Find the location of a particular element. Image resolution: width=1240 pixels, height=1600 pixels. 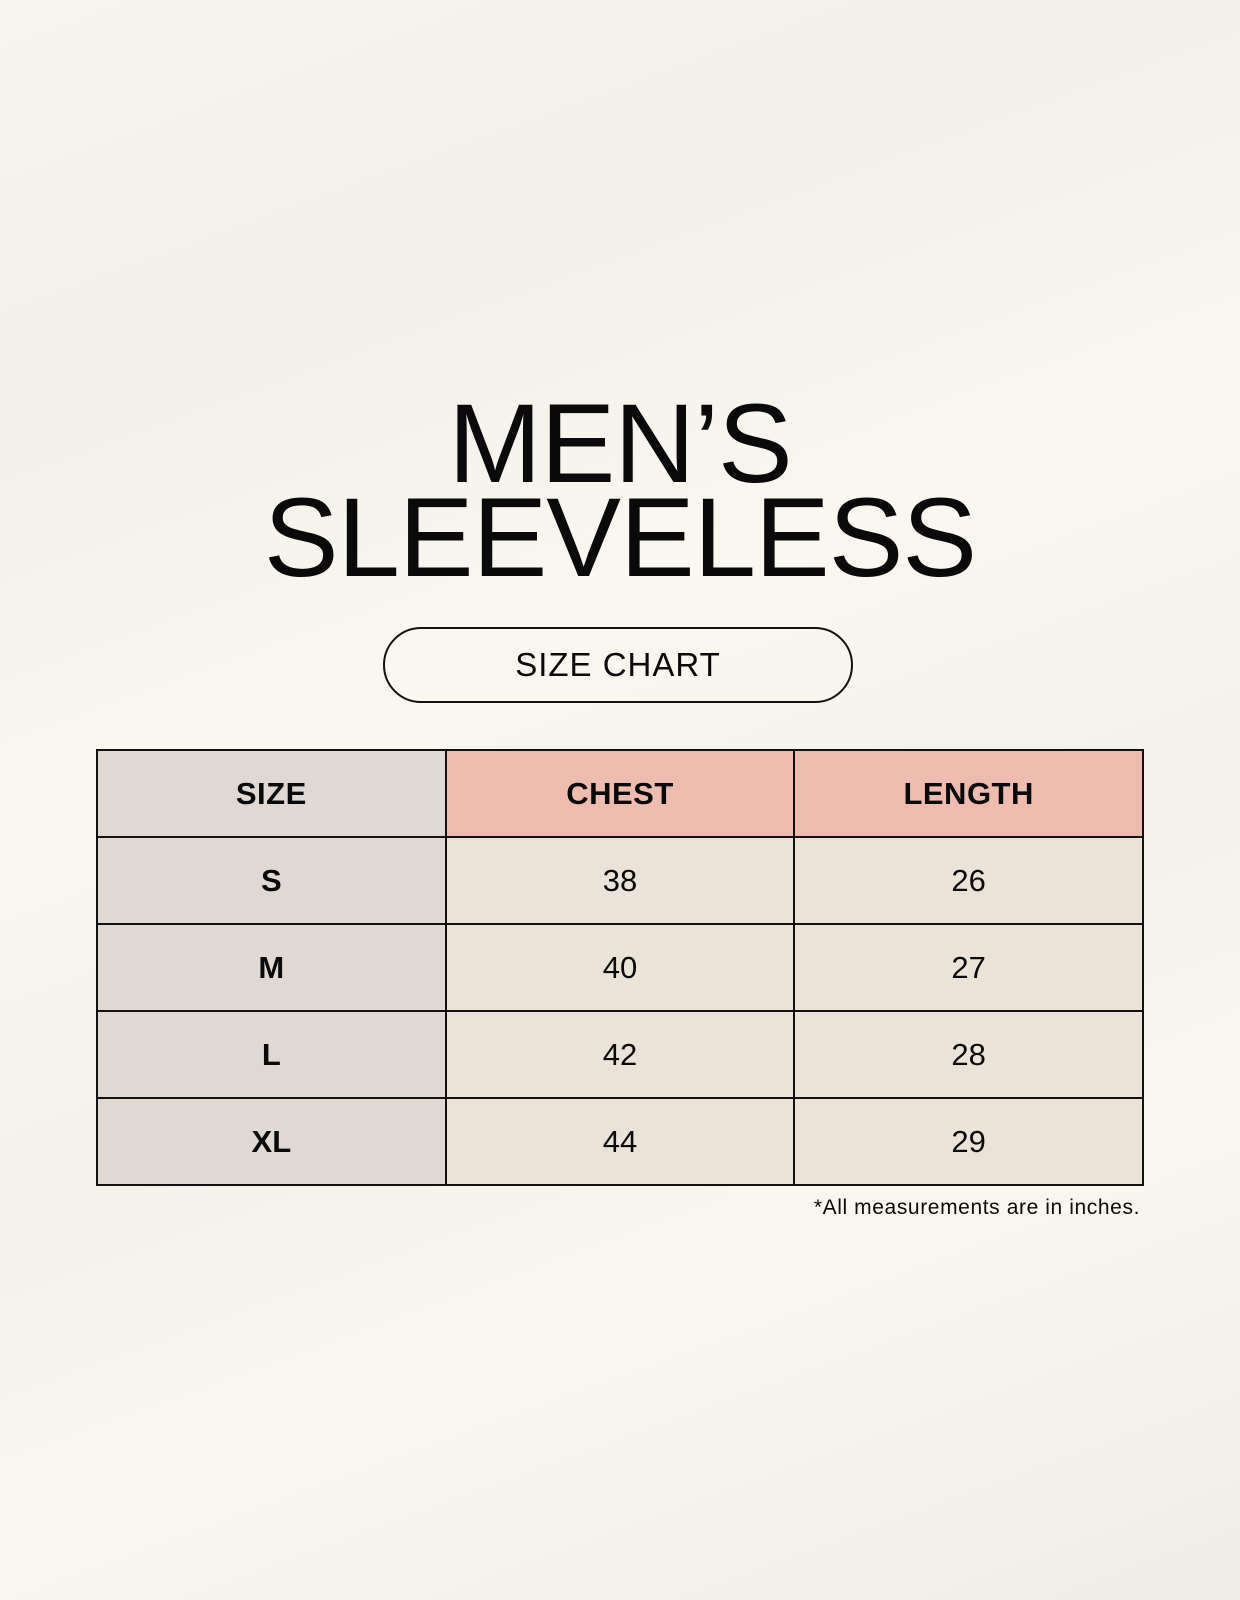

table-row: M 40 27 is located at coordinates (620, 967).